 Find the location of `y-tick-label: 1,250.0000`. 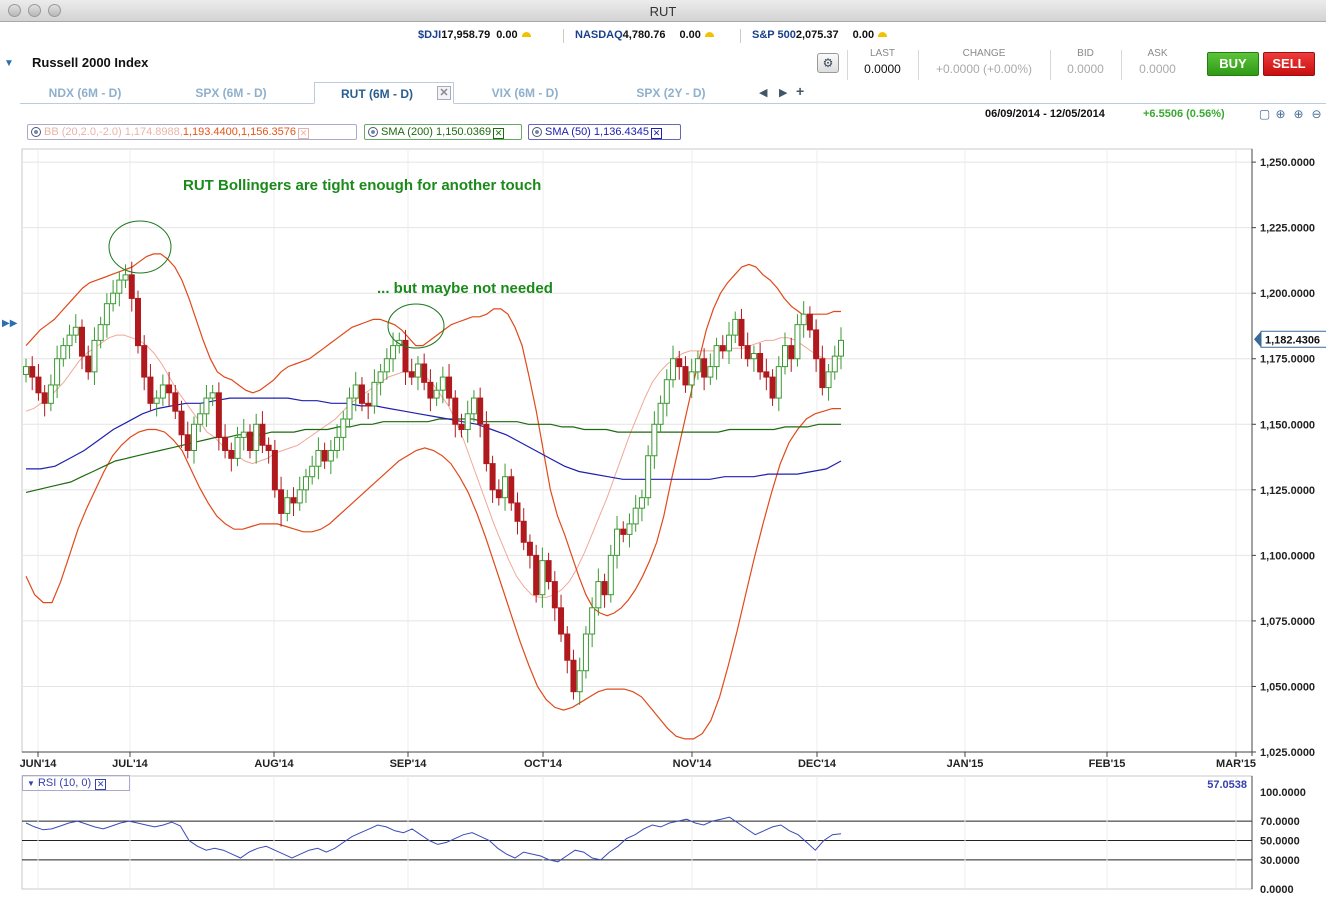

y-tick-label: 1,250.0000 is located at coordinates (1287, 163).